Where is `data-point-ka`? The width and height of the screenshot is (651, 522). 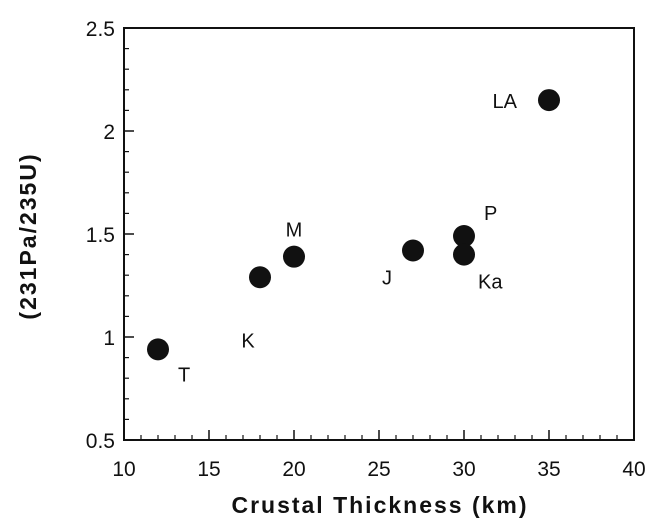
data-point-ka is located at coordinates (464, 254).